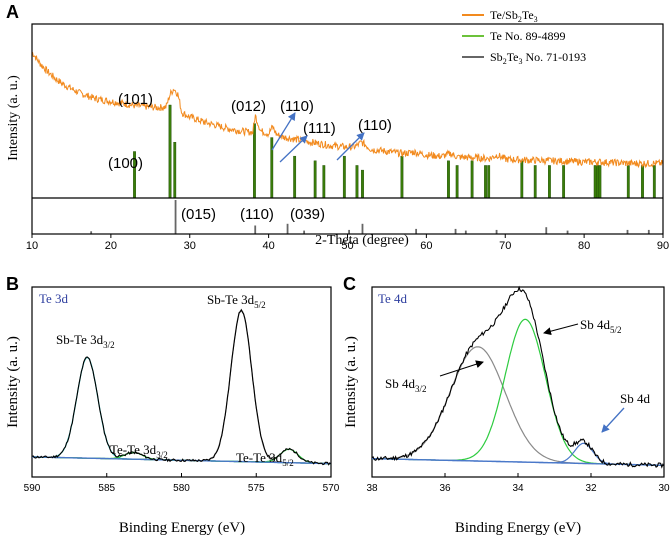 The height and width of the screenshot is (543, 671). Describe the element at coordinates (591, 488) in the screenshot. I see `x-tick-label: 32` at that location.